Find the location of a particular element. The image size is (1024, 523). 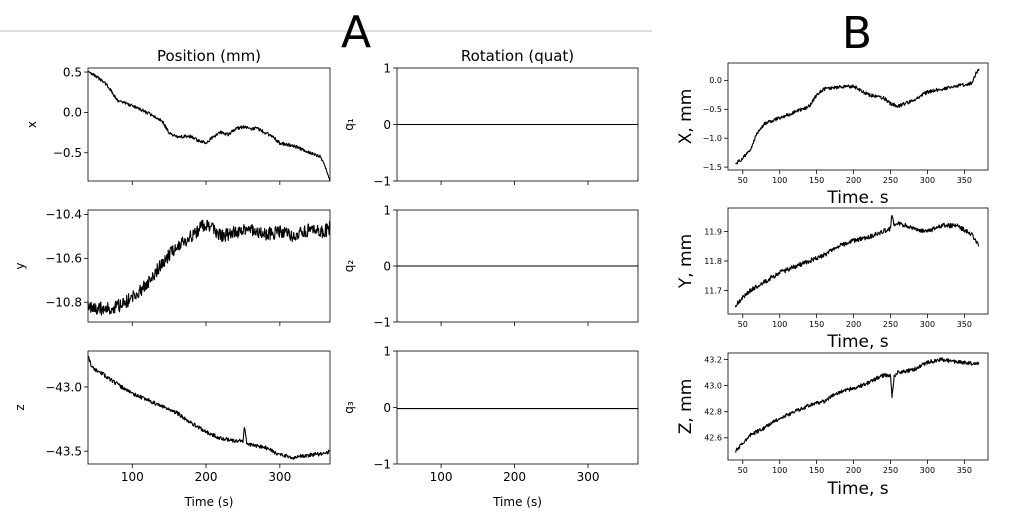

y-tick-label: −1.5 is located at coordinates (712, 167).